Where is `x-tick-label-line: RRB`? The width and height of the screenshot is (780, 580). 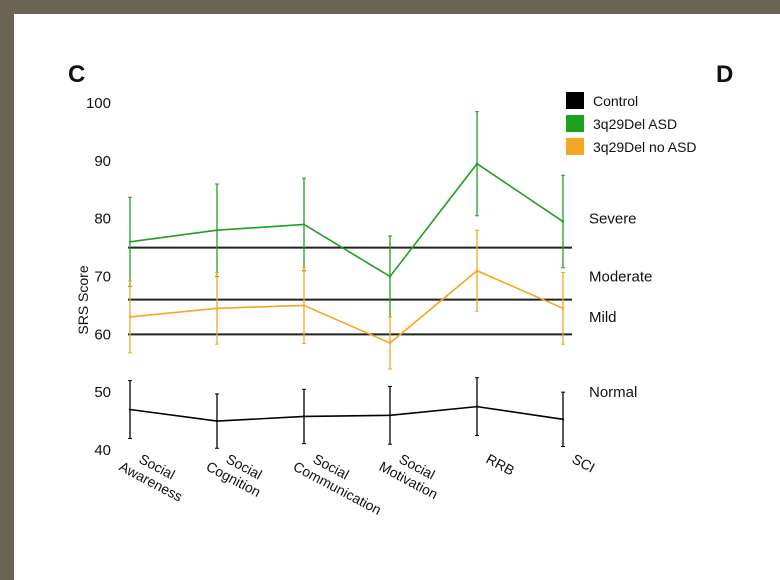
x-tick-label-line: RRB is located at coordinates (501, 465).